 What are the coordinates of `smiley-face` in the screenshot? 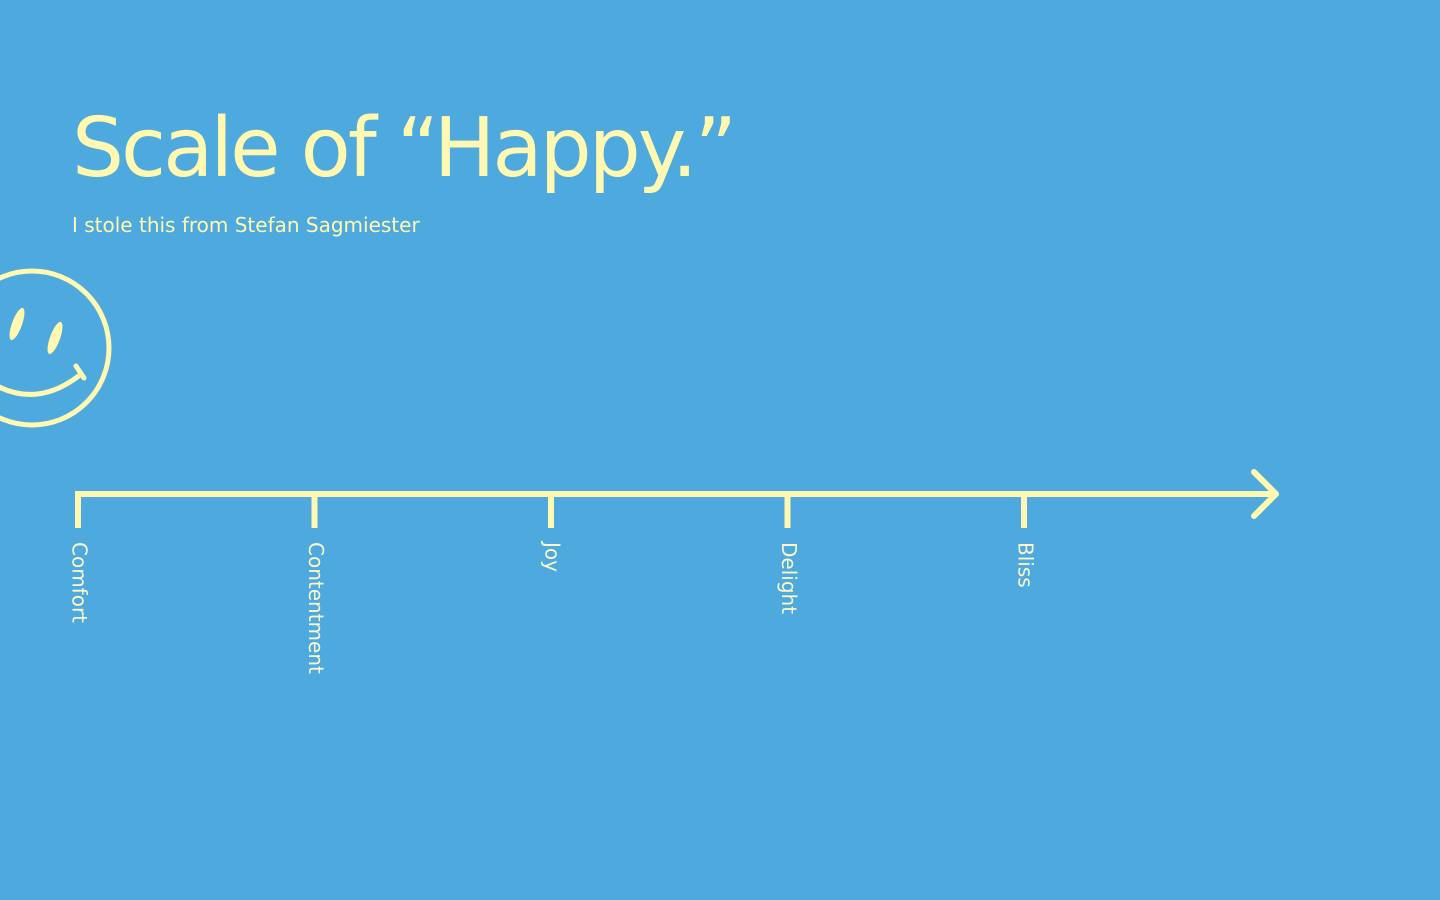 It's located at (56, 348).